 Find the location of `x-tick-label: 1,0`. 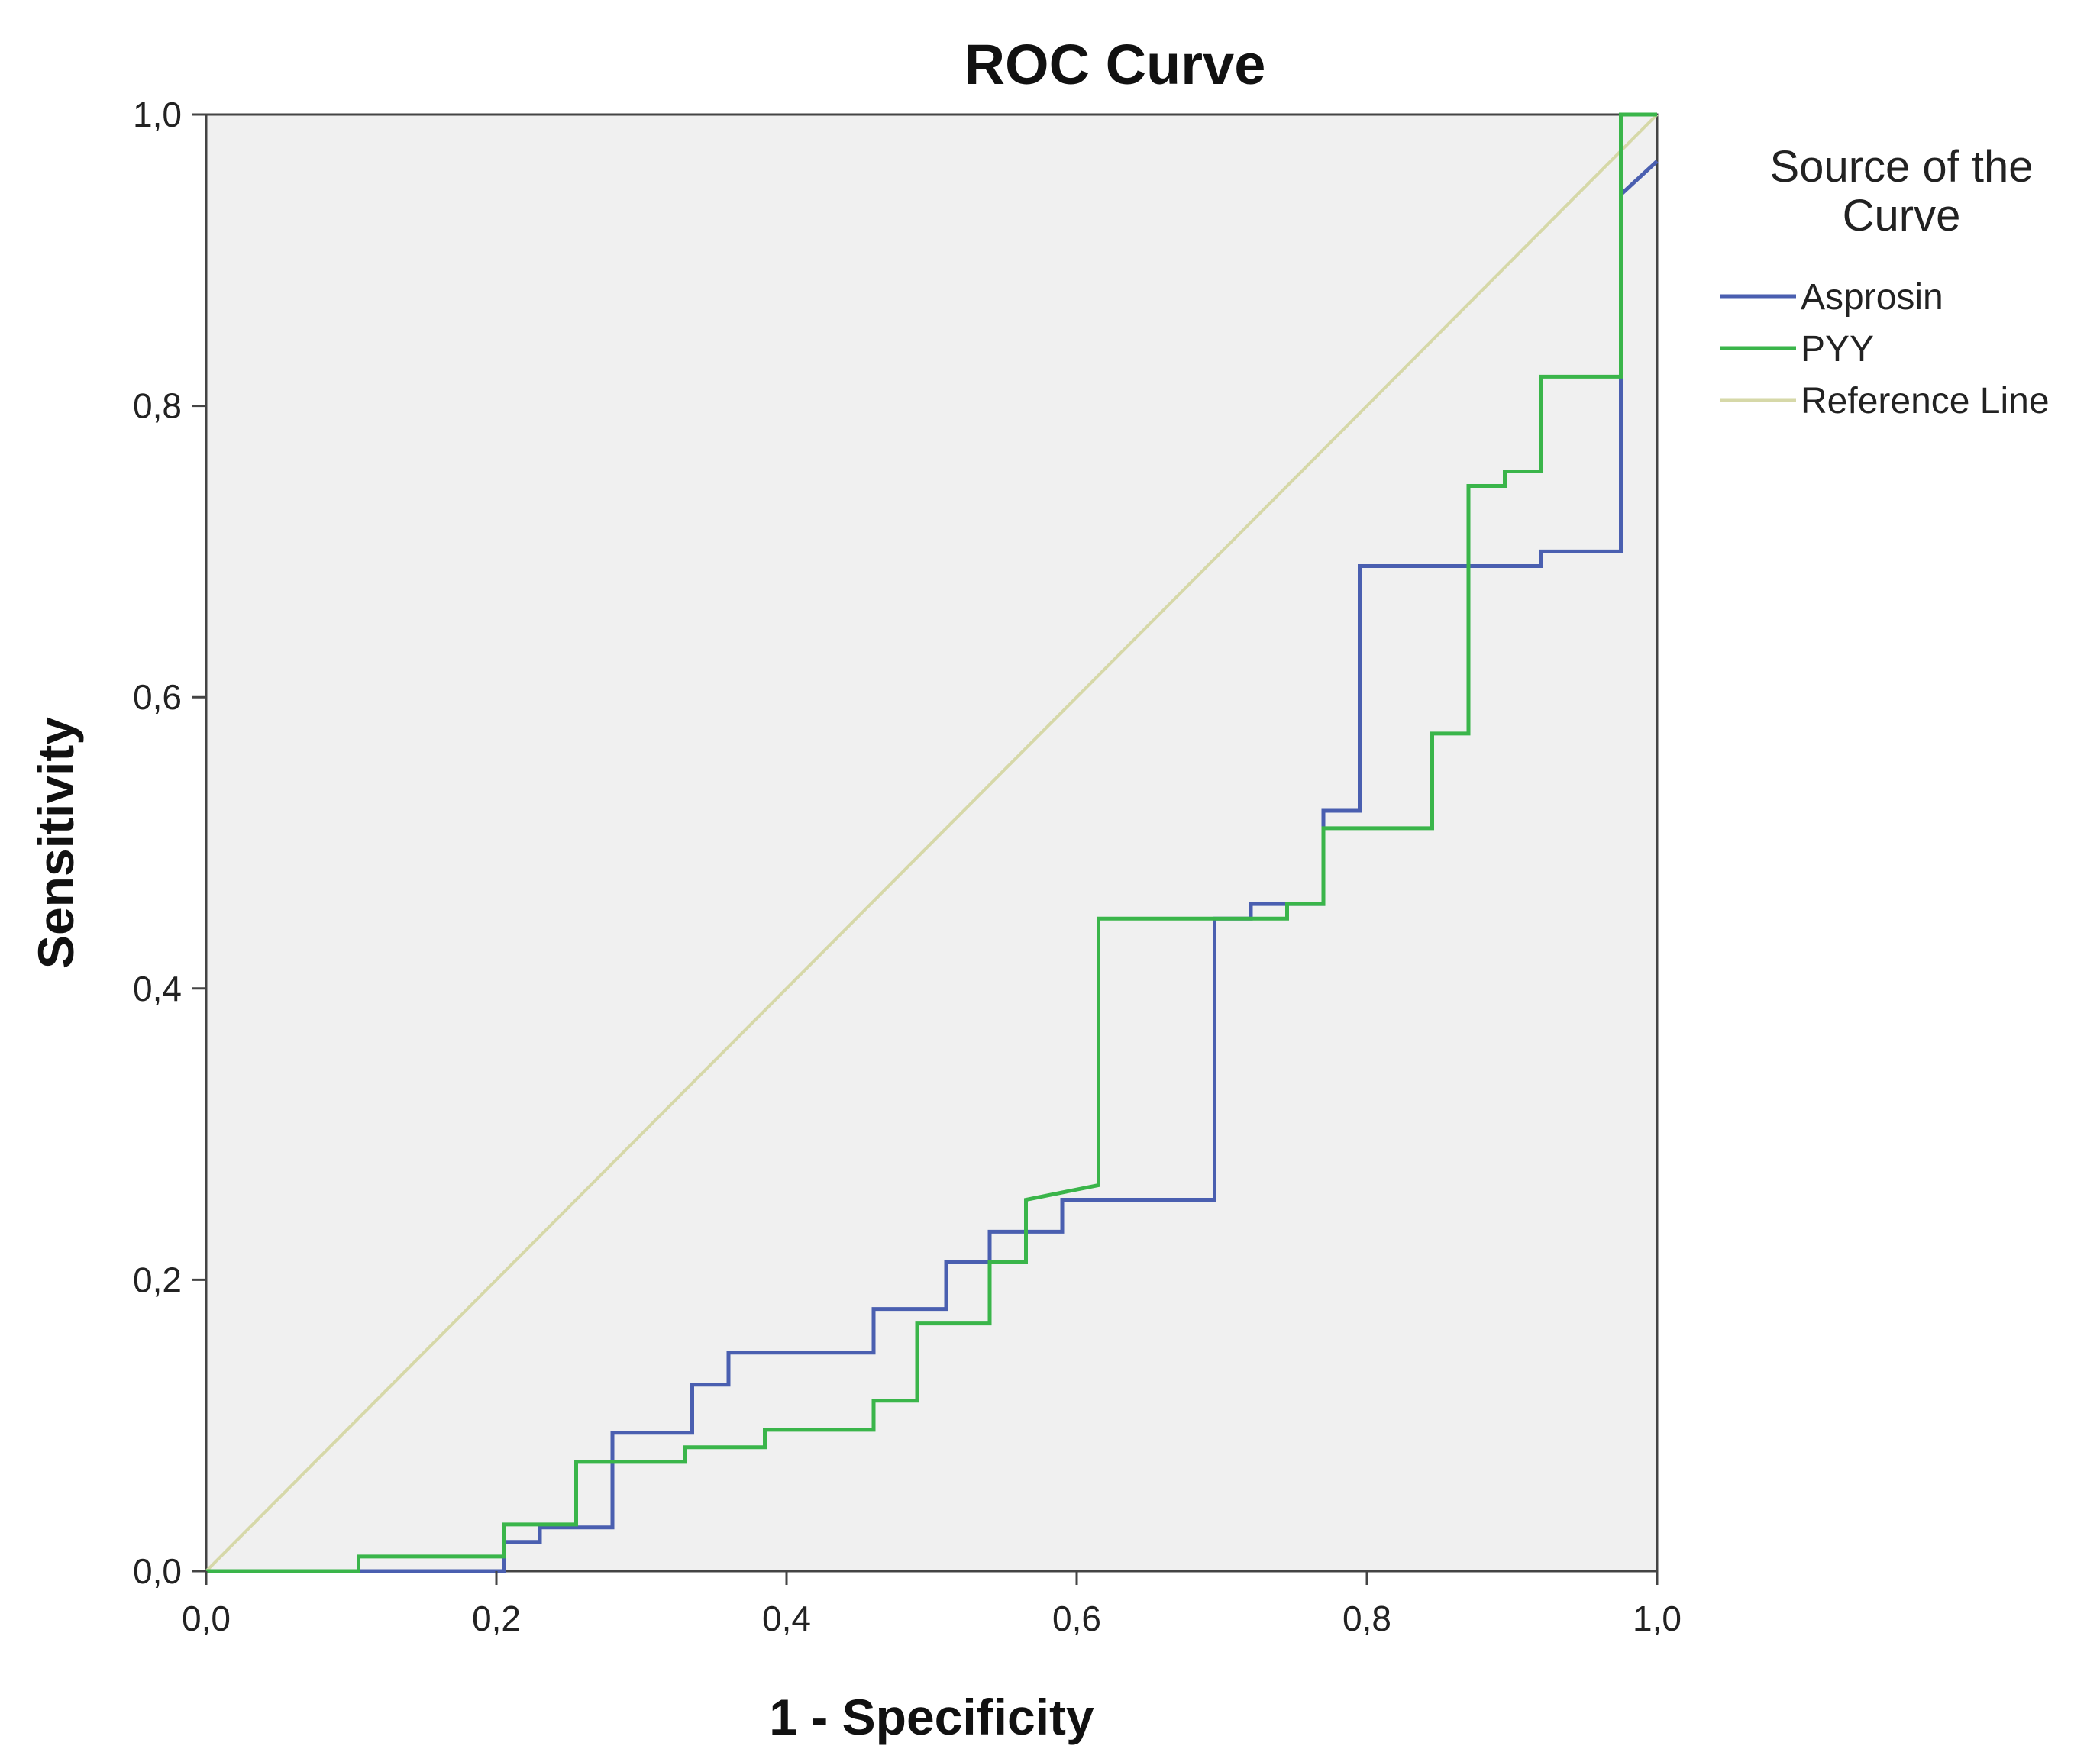

x-tick-label: 1,0 is located at coordinates (1657, 1619).